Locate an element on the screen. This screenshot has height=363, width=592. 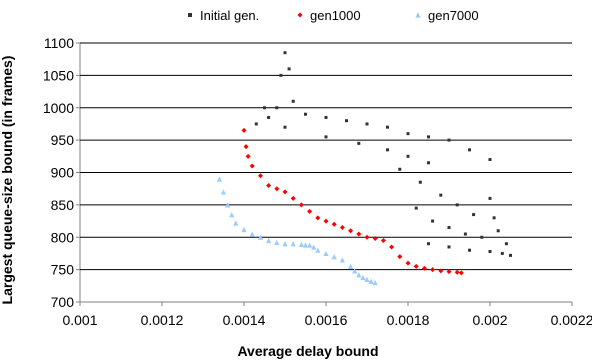
y-axis-label: Largest queue-size bound (in frames) is located at coordinates (7, 180).